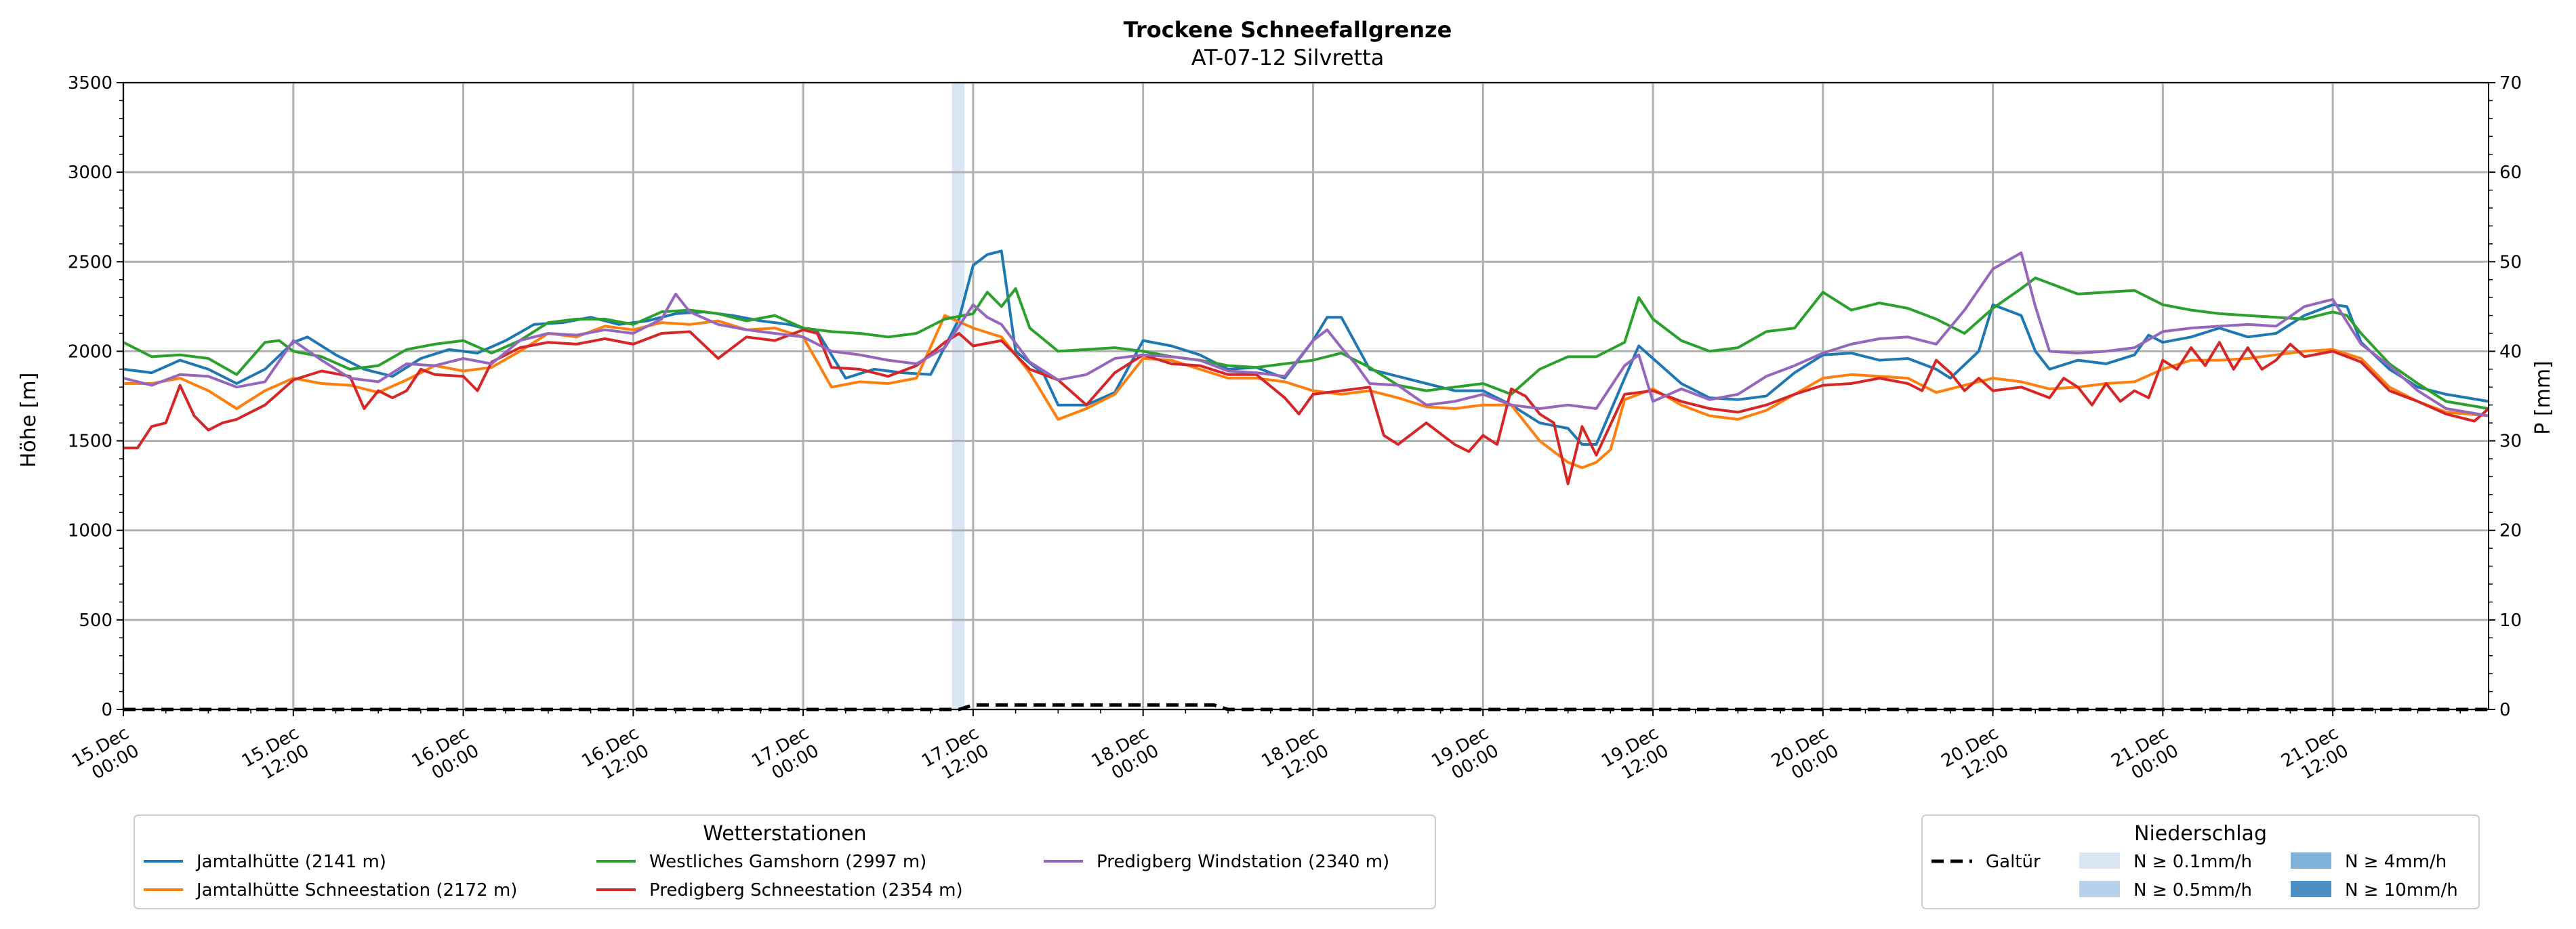 The image size is (2576, 929). What do you see at coordinates (2506, 396) in the screenshot?
I see `right-axis: 0 10 20 30 40 50 60 70` at bounding box center [2506, 396].